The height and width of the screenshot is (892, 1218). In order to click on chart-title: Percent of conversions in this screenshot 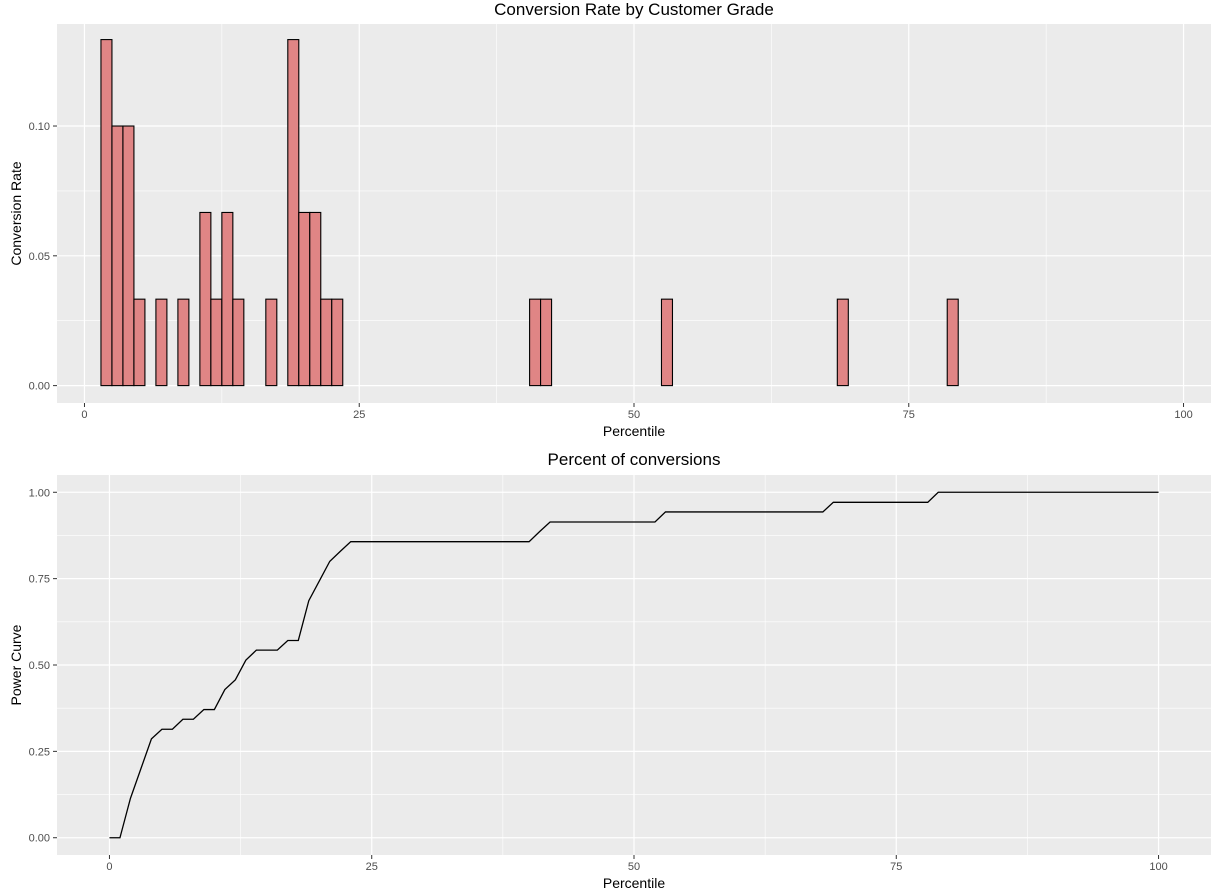, I will do `click(634, 459)`.